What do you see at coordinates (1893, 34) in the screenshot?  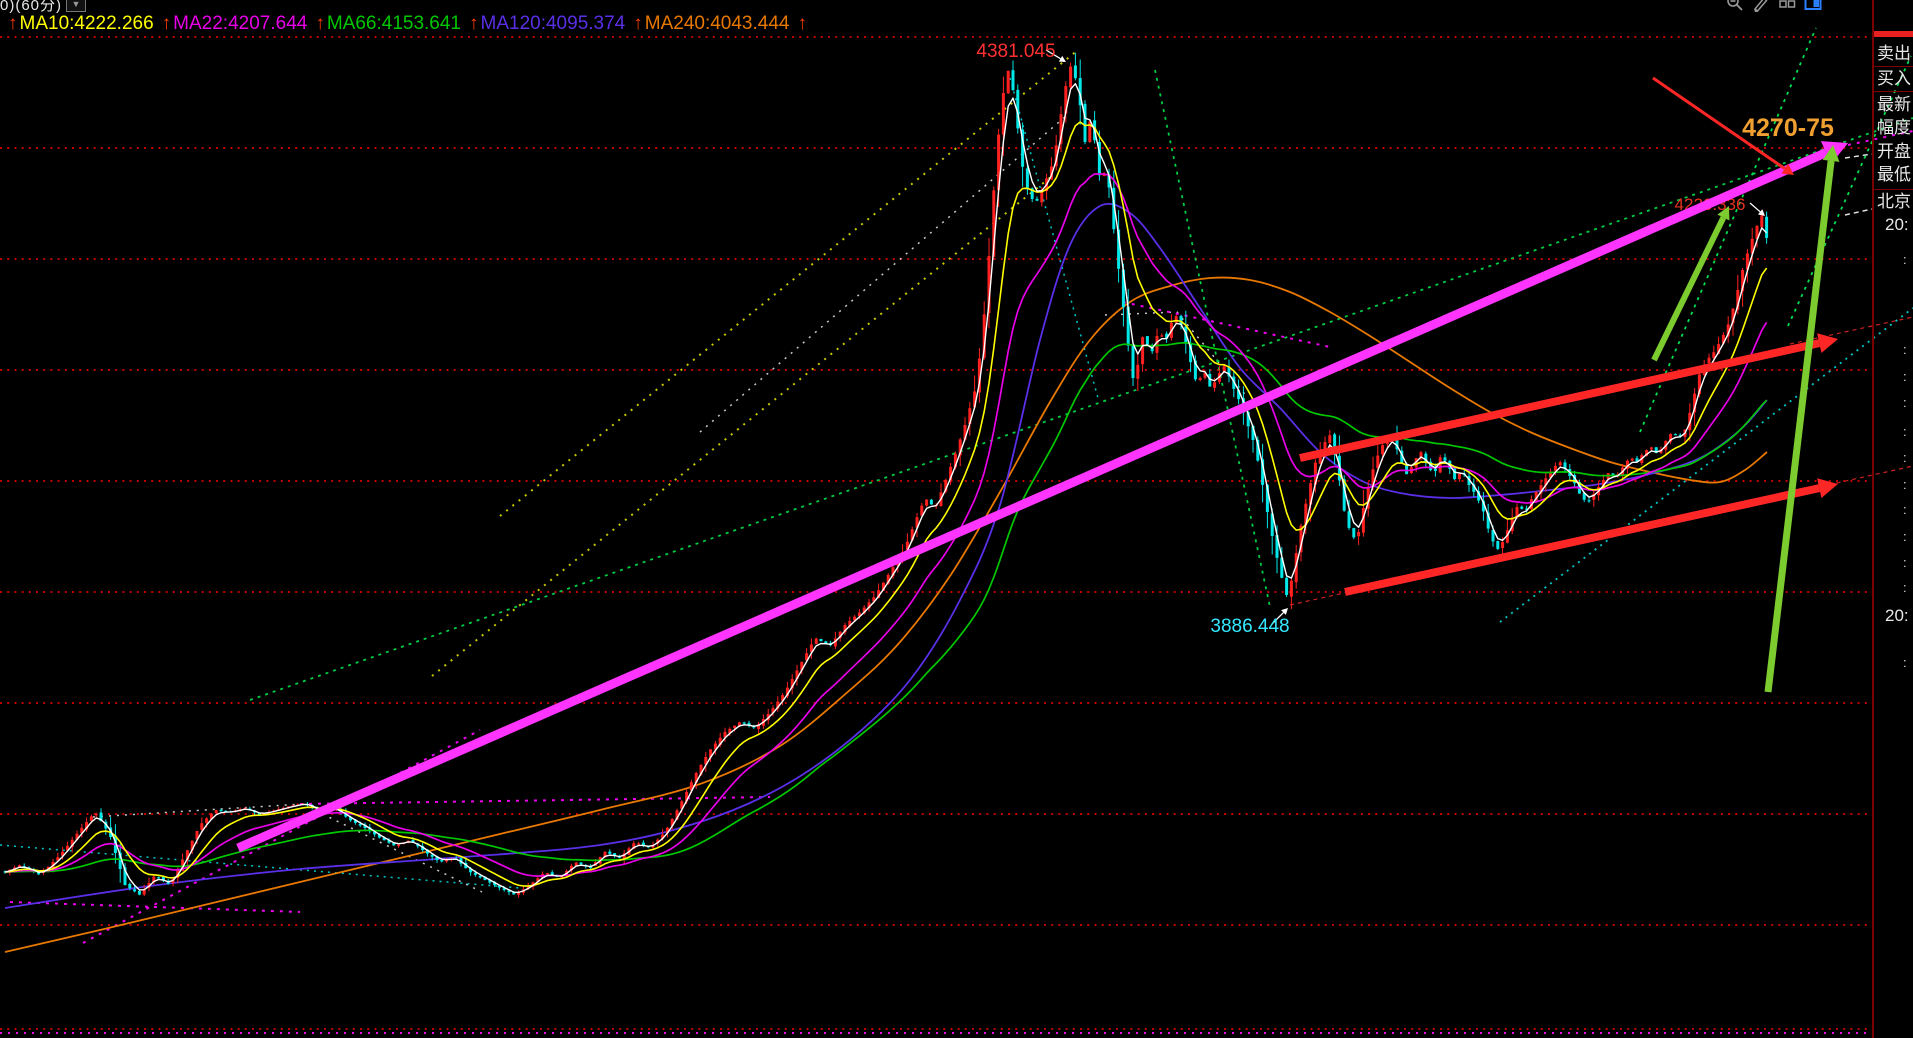 I see `sidebar-top-bar` at bounding box center [1893, 34].